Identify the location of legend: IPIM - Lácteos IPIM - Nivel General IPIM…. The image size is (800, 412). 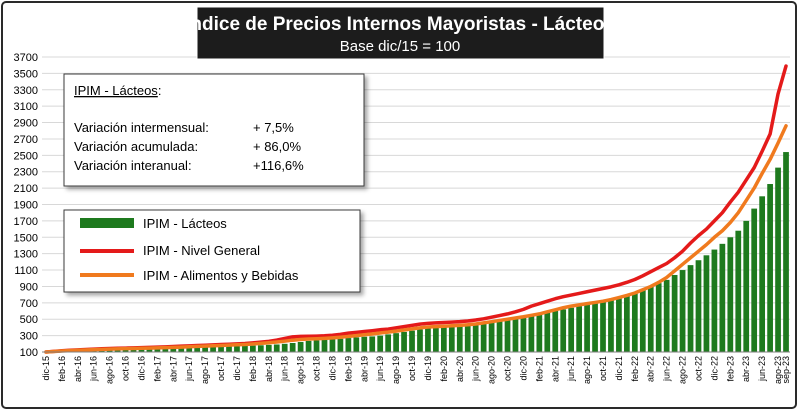
(212, 251).